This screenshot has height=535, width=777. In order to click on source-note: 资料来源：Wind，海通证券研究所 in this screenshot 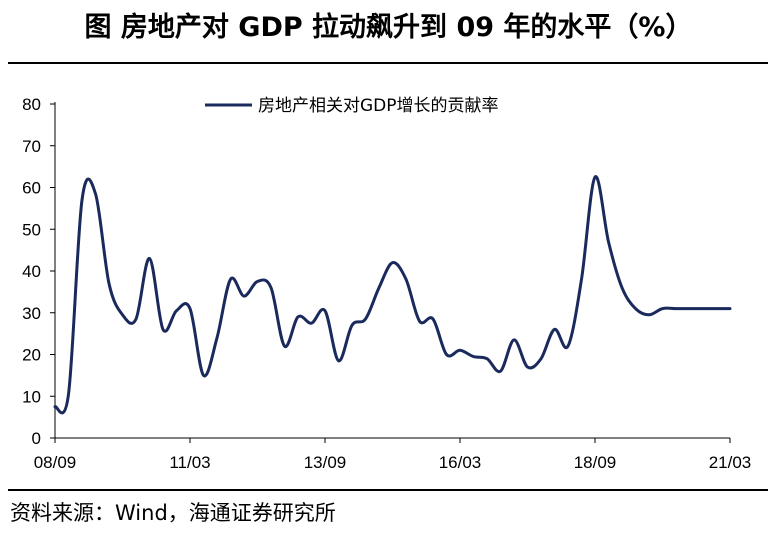, I will do `click(173, 513)`.